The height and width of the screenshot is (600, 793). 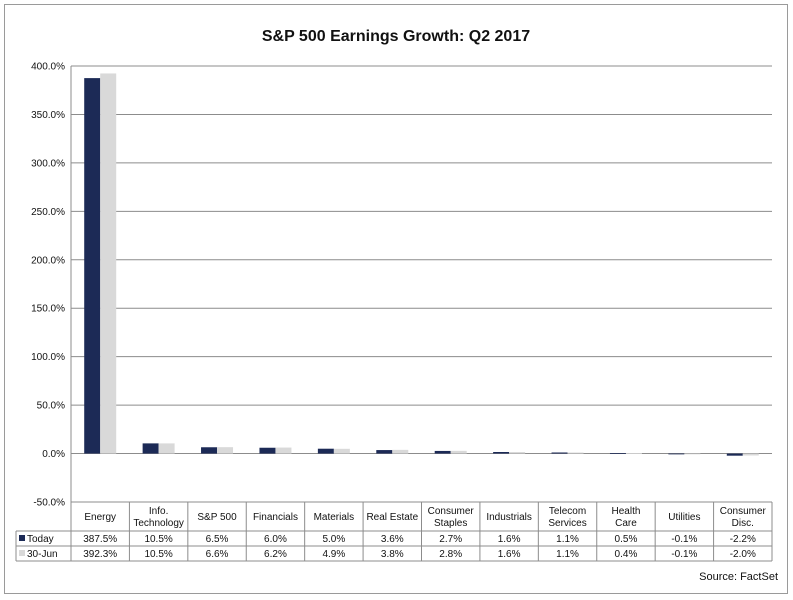 I want to click on data-label: 0.4%, so click(x=626, y=554).